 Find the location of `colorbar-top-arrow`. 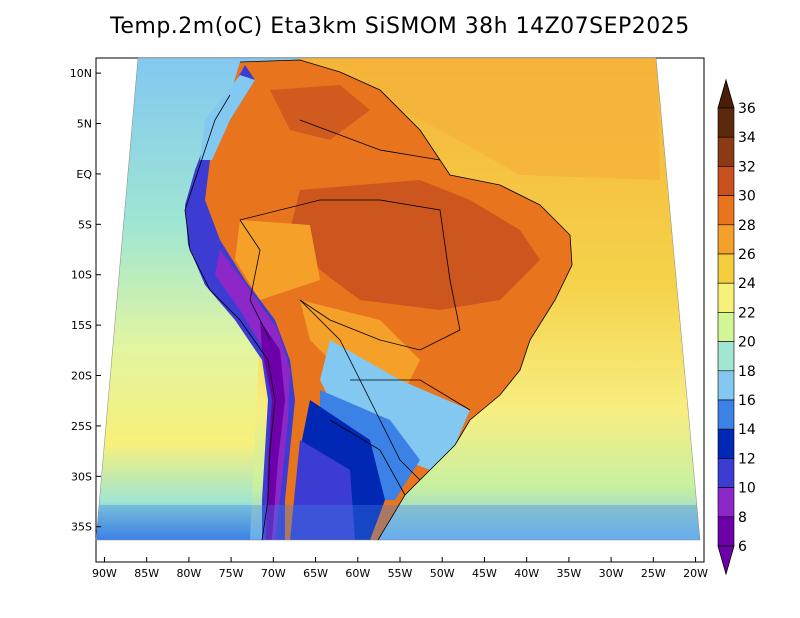

colorbar-top-arrow is located at coordinates (726, 93).